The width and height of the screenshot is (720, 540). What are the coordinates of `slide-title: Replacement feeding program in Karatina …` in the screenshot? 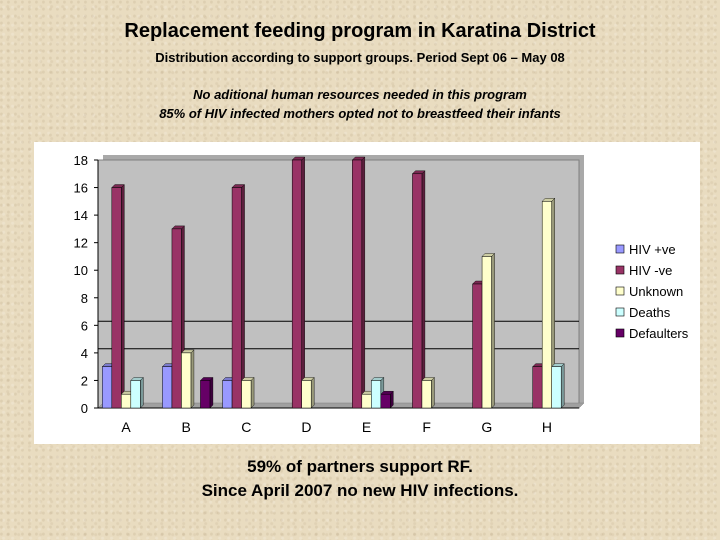 It's located at (360, 31).